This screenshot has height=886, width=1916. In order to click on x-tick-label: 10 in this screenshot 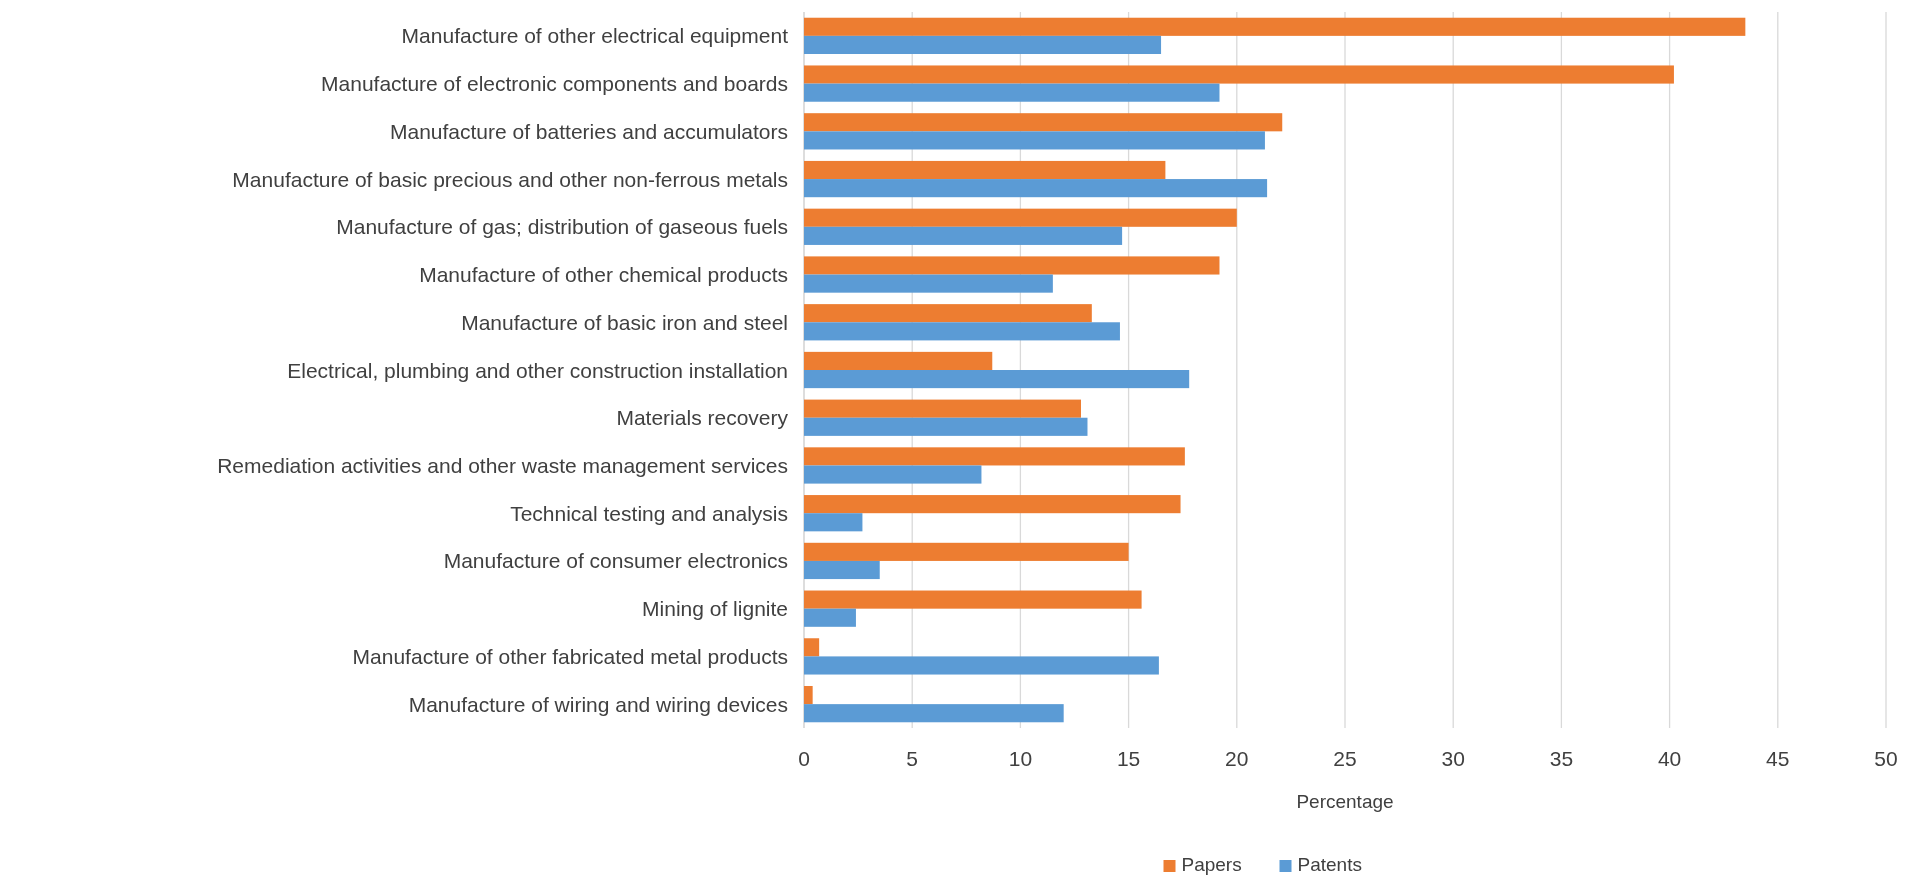, I will do `click(1020, 758)`.